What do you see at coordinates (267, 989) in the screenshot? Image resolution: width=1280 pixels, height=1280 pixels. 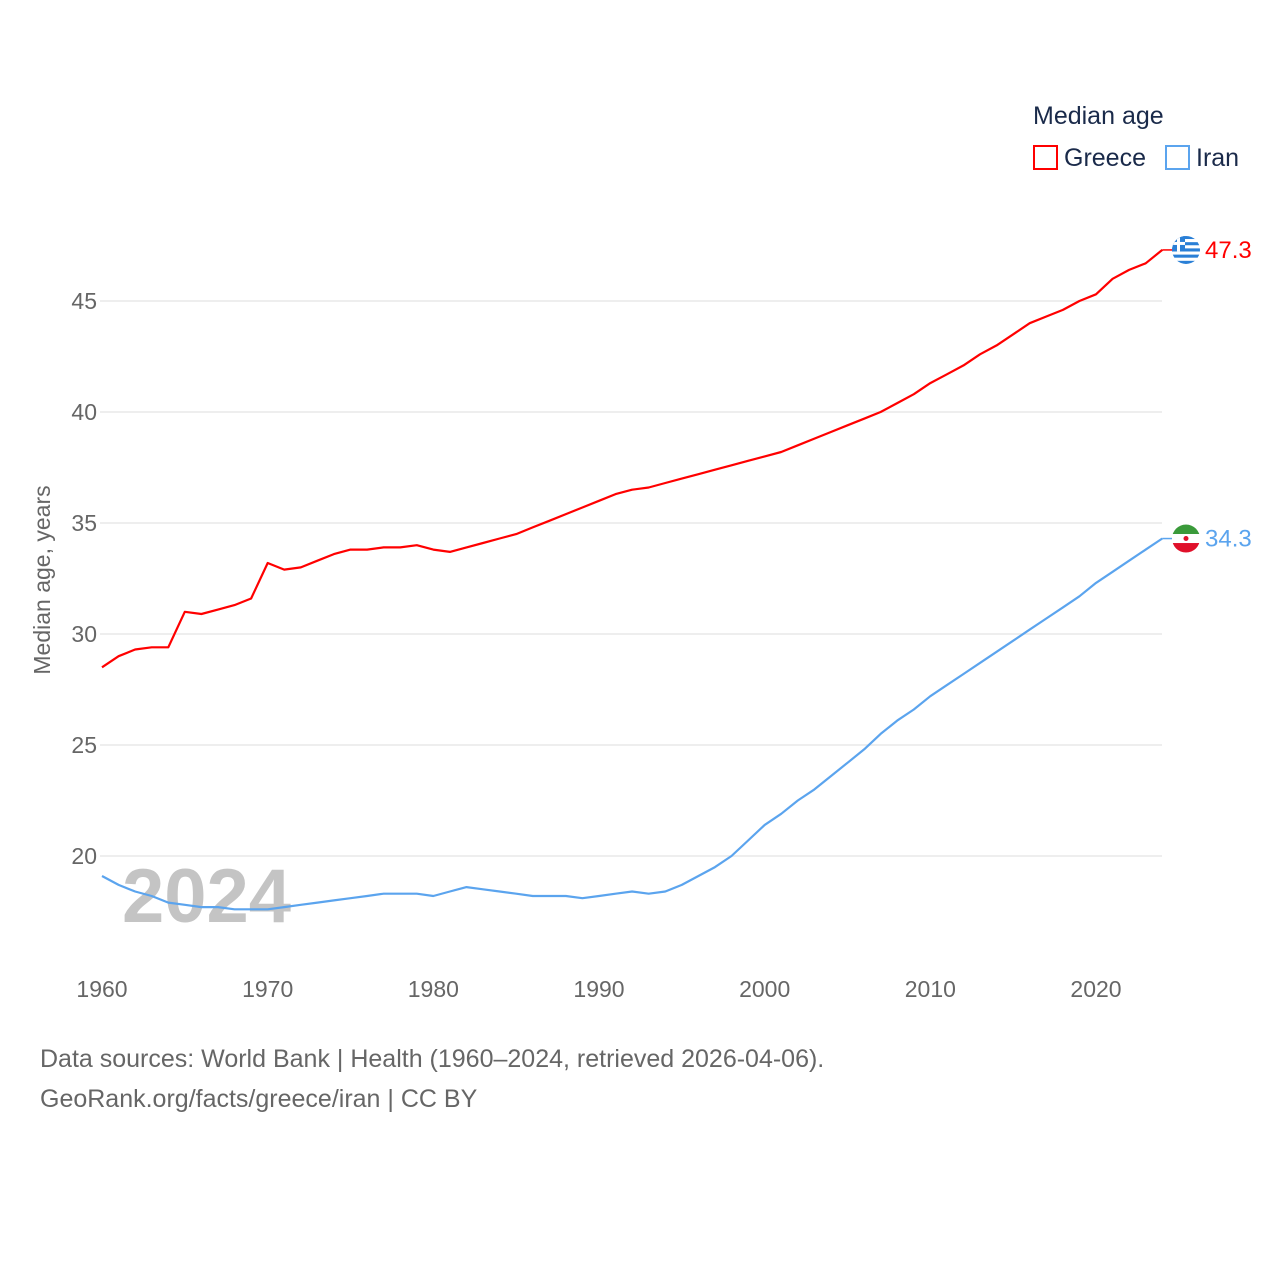 I see `x-tick-label: 1970` at bounding box center [267, 989].